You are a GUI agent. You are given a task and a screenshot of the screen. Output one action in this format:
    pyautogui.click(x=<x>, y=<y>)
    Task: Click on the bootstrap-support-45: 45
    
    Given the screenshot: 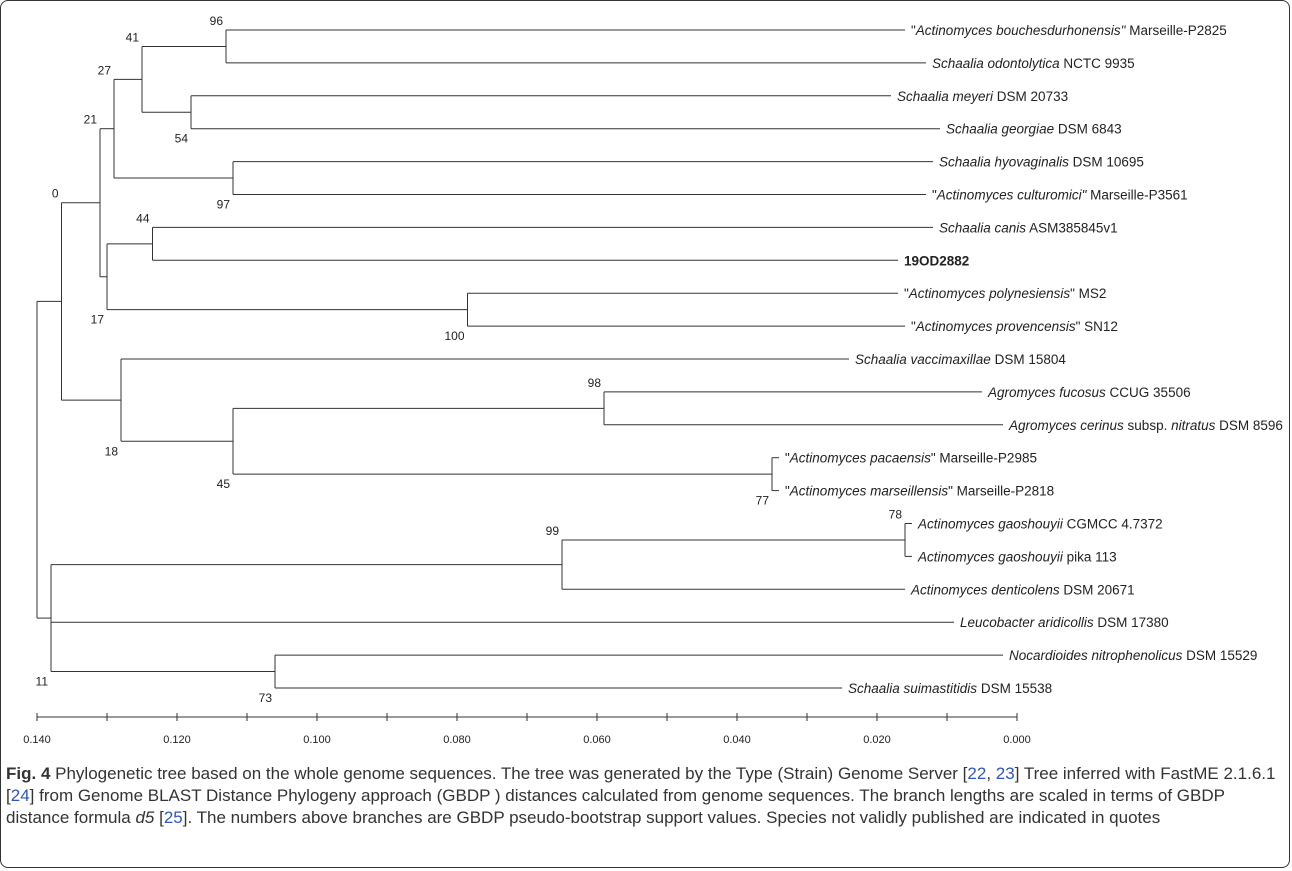 What is the action you would take?
    pyautogui.click(x=224, y=484)
    